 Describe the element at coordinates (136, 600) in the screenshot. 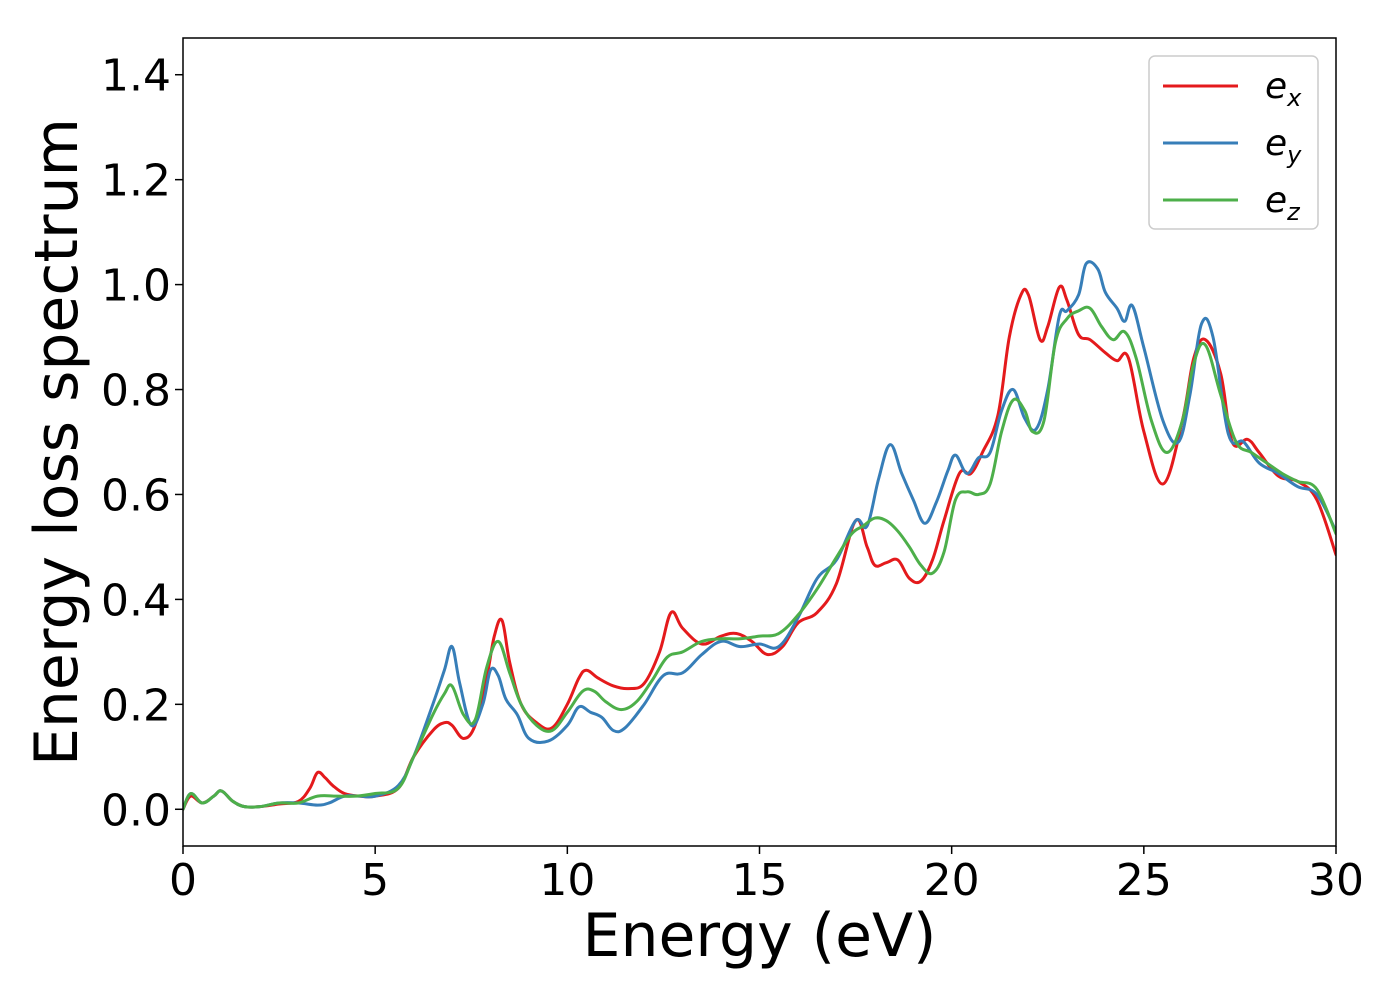

I see `y-tick-label: 0.4` at that location.